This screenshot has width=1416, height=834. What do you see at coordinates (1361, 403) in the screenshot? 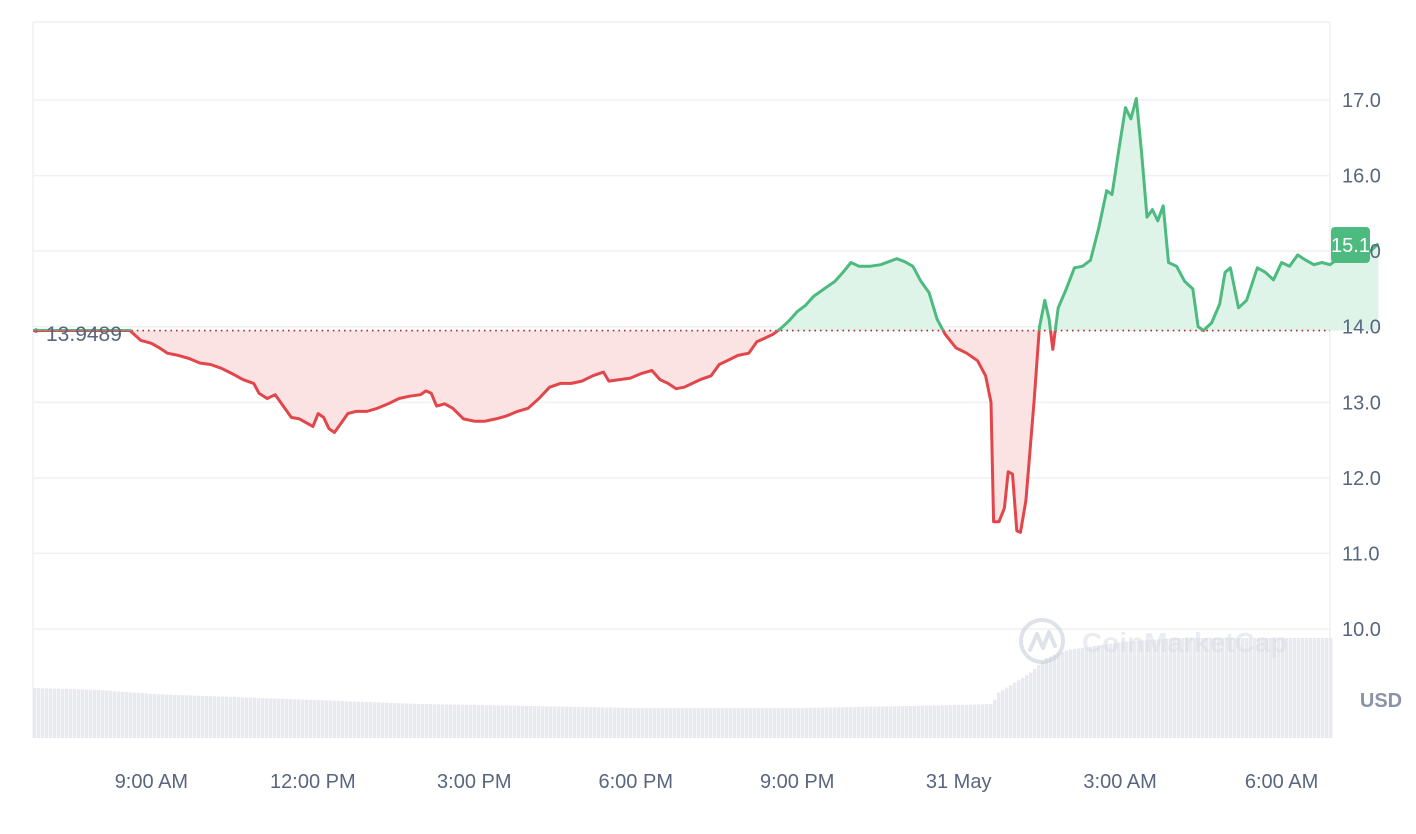
I see `y-tick-label: 13.0` at bounding box center [1361, 403].